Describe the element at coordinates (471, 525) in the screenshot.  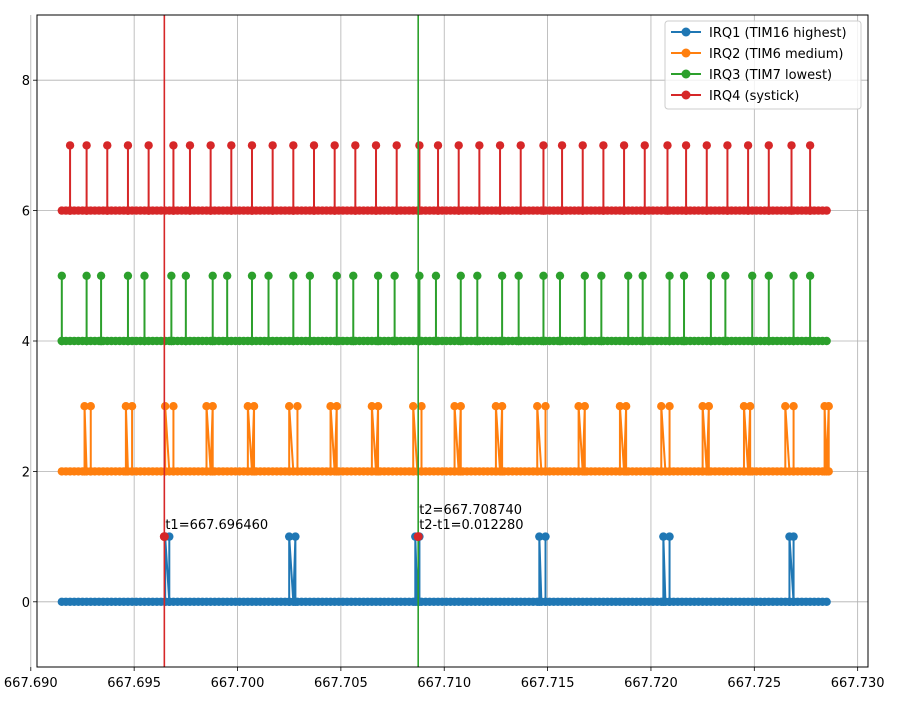
I see `cursor-label-2: t2-t1=0.012280` at that location.